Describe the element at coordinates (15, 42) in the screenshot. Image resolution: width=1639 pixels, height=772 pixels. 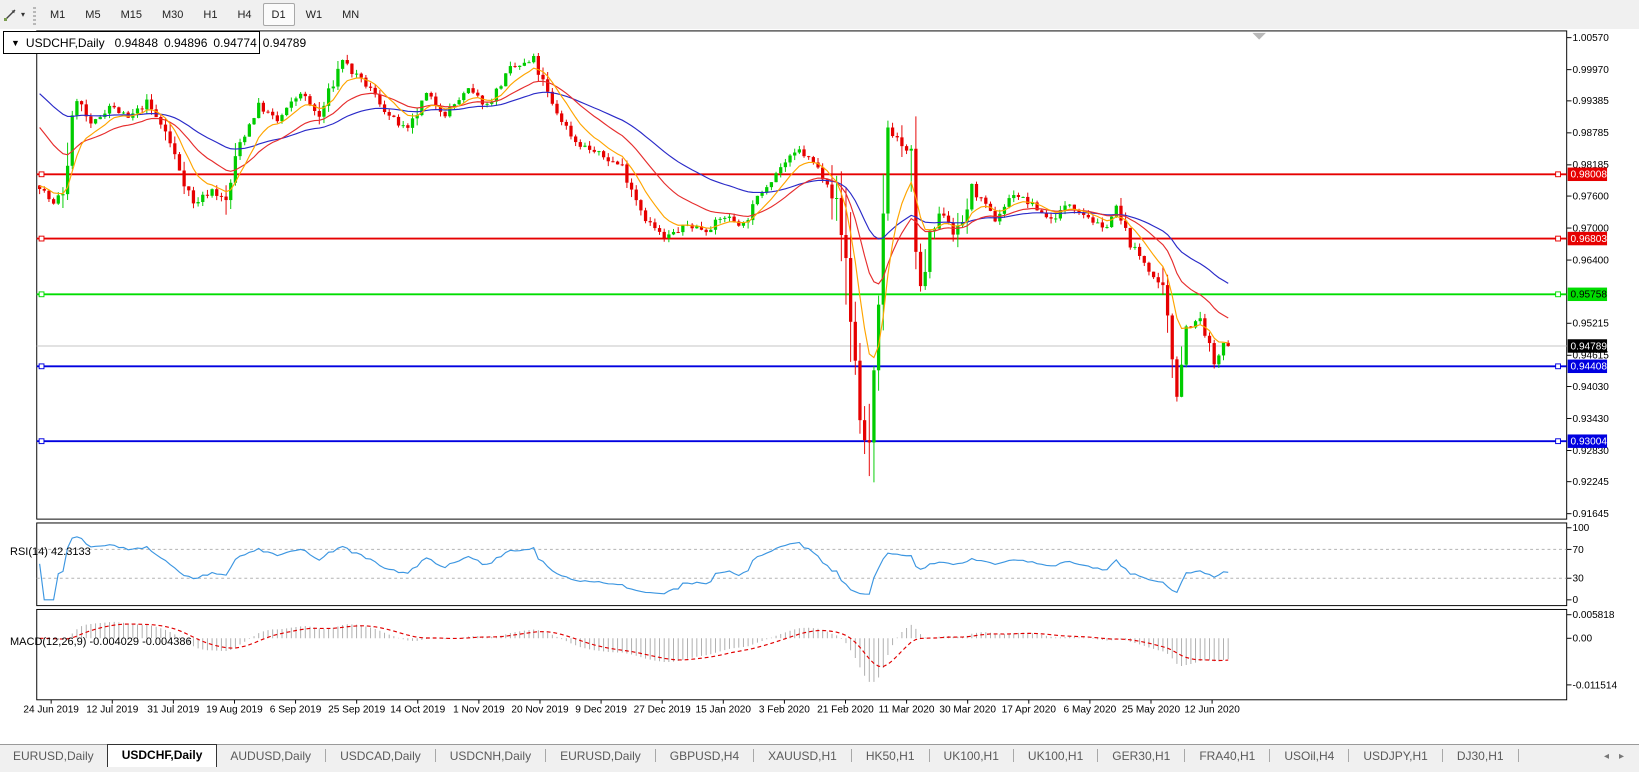
I see `chevron-down-icon: ▼` at that location.